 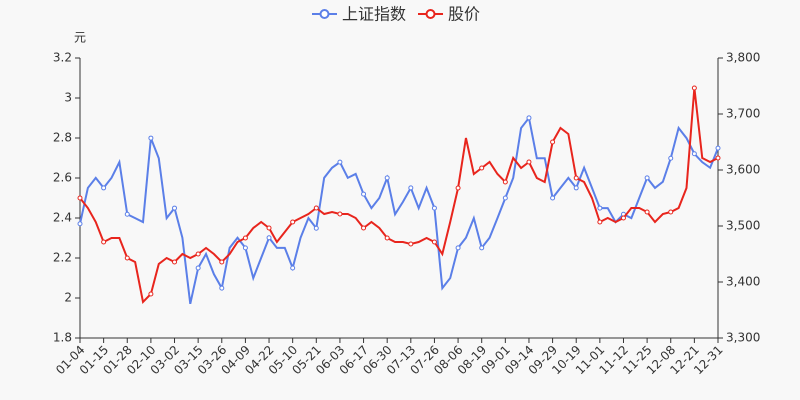 I want to click on y-axis-unit: 元, so click(x=80, y=38).